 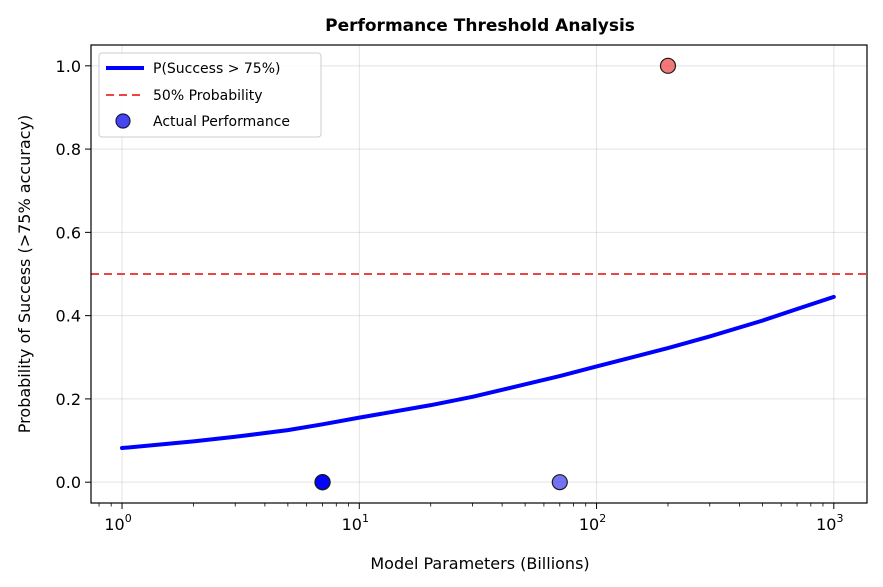 I want to click on legend-scatter-label: Actual Performance, so click(x=221, y=122).